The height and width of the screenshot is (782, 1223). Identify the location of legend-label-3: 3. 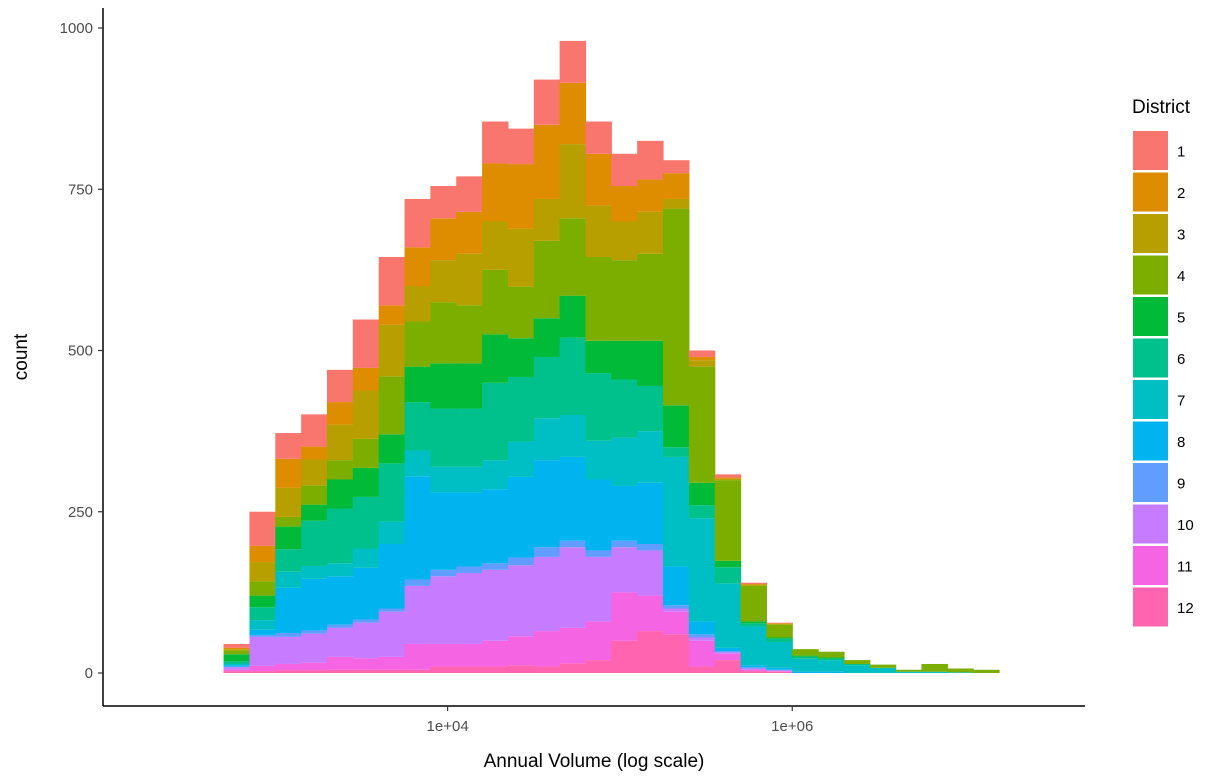
(1181, 235).